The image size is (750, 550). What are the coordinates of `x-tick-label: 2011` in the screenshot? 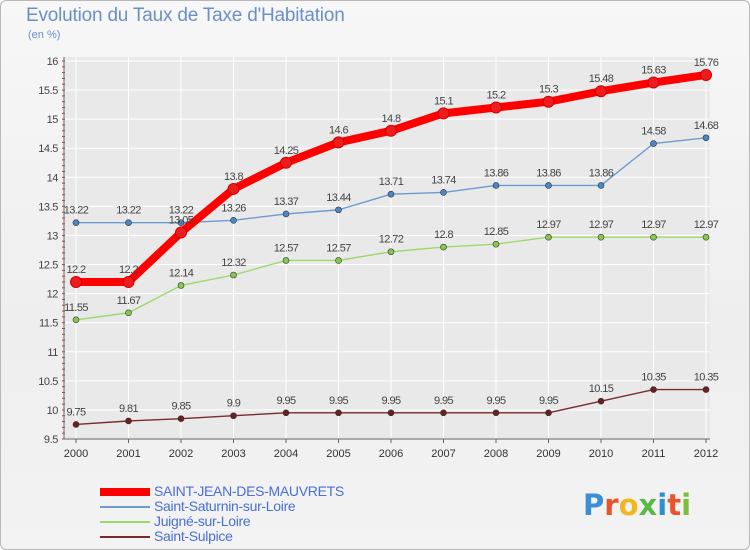 It's located at (654, 454).